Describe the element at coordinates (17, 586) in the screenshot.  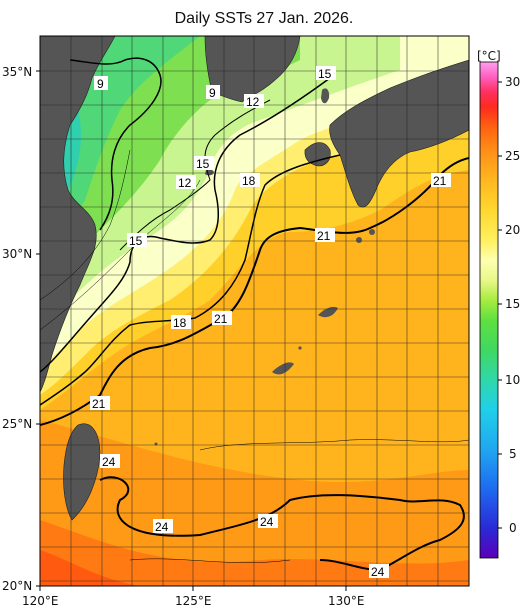
I see `lat-label-20: 20°N` at that location.